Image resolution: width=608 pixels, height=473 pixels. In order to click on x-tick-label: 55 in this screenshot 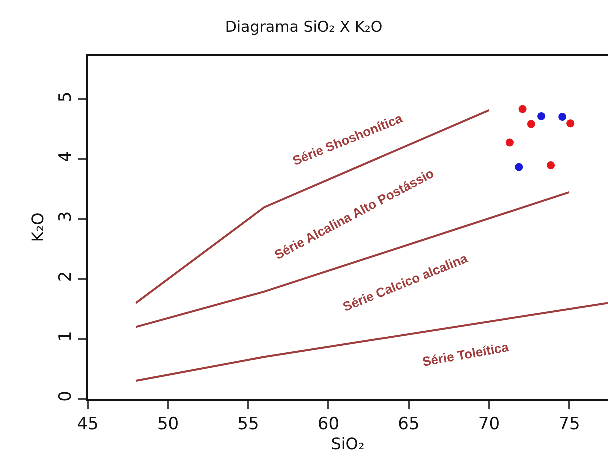, I will do `click(249, 424)`.